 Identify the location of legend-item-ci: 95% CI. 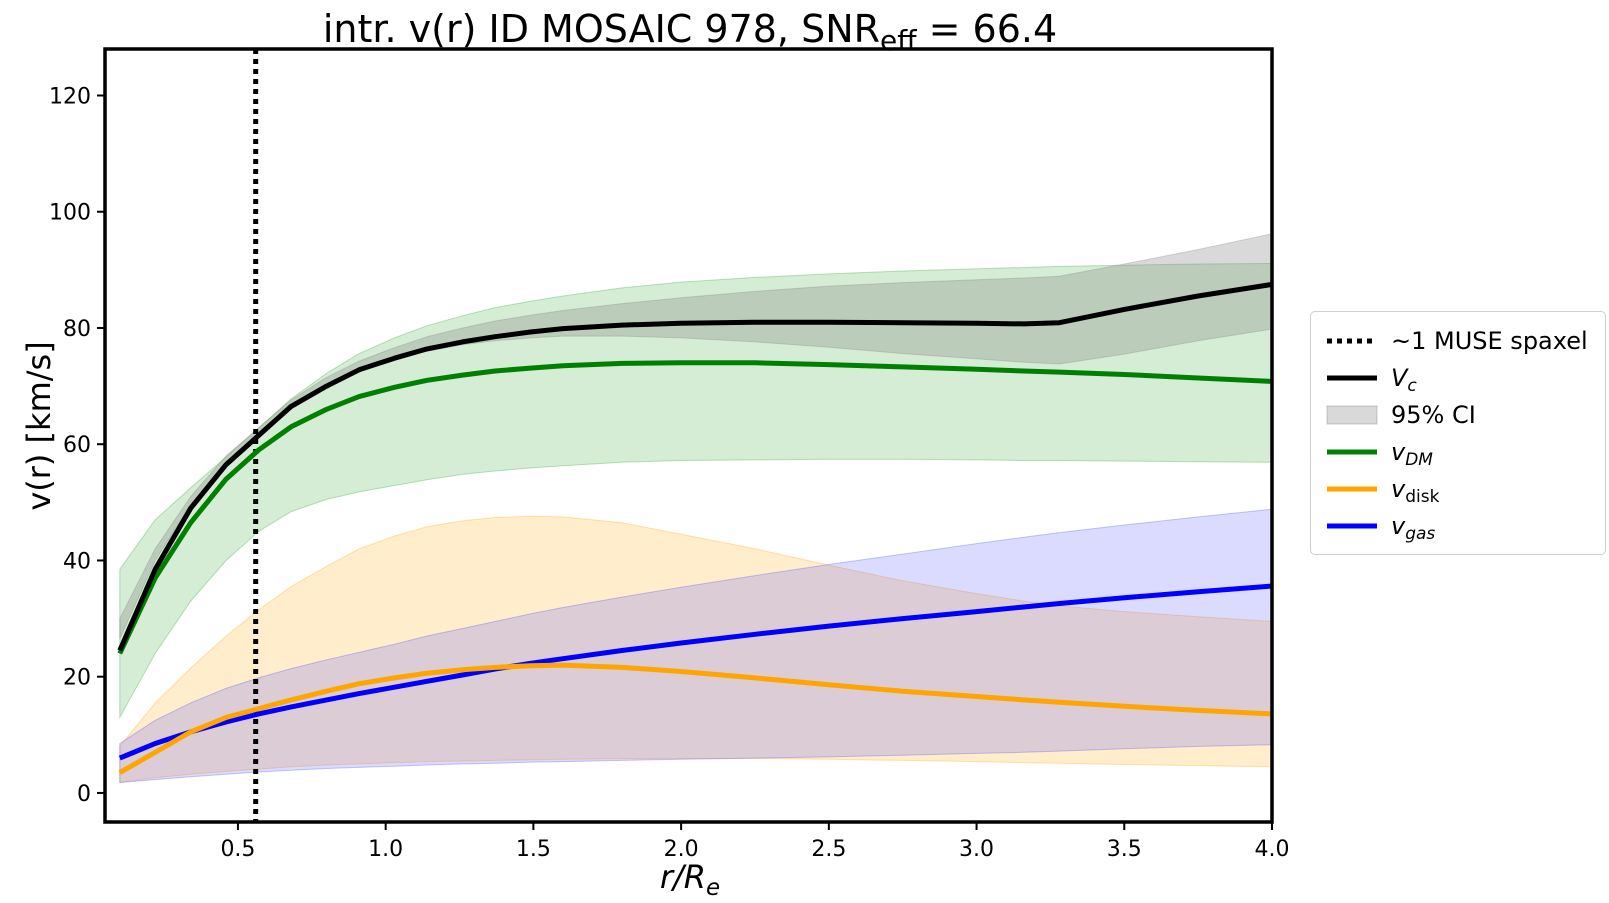
(1458, 415).